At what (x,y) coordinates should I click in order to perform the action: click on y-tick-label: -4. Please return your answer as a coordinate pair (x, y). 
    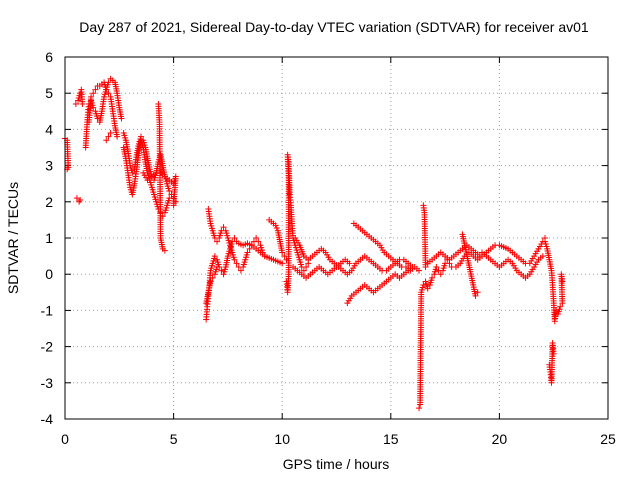
    Looking at the image, I should click on (47, 419).